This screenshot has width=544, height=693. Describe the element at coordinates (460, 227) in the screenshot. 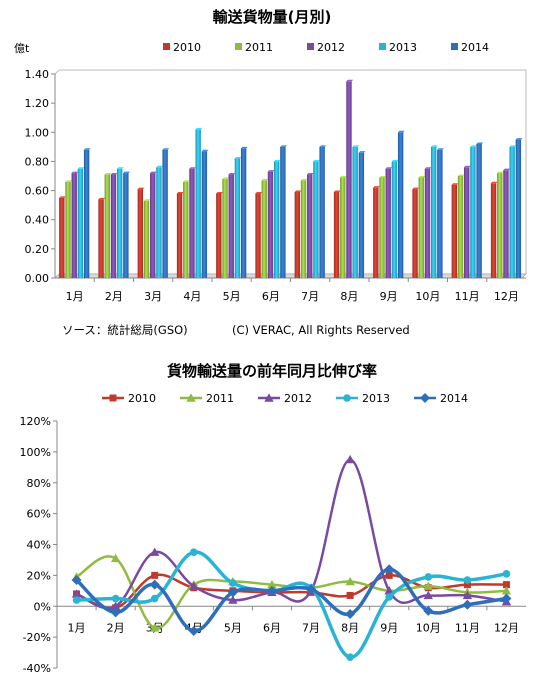

I see `bar-2011-11月` at that location.